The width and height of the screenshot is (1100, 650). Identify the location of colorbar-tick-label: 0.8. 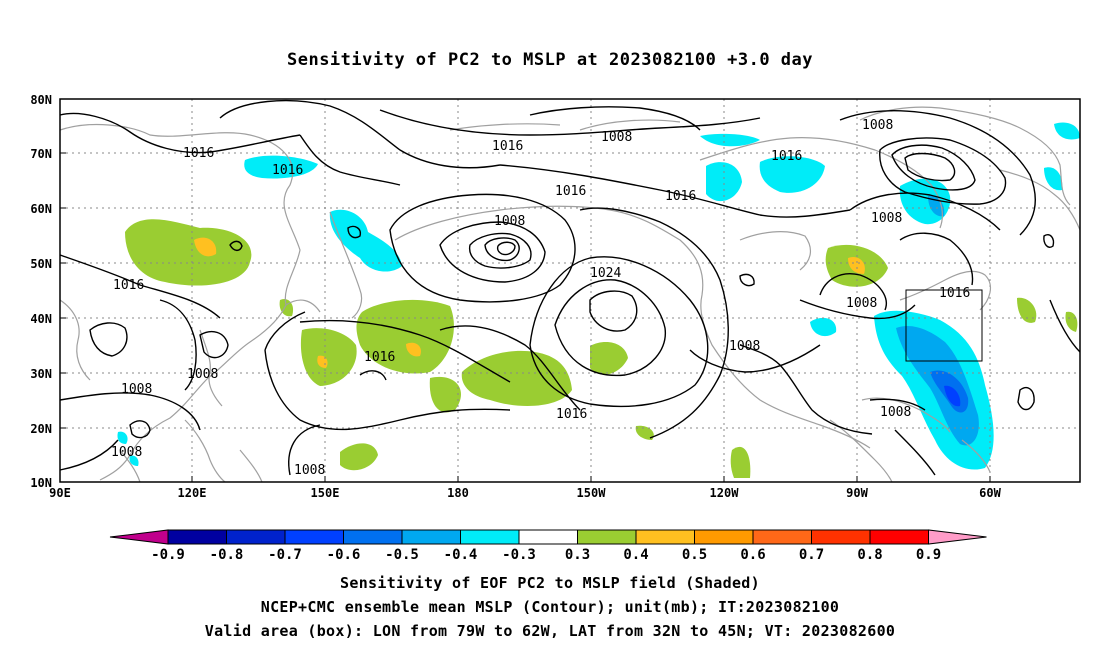
(869, 555).